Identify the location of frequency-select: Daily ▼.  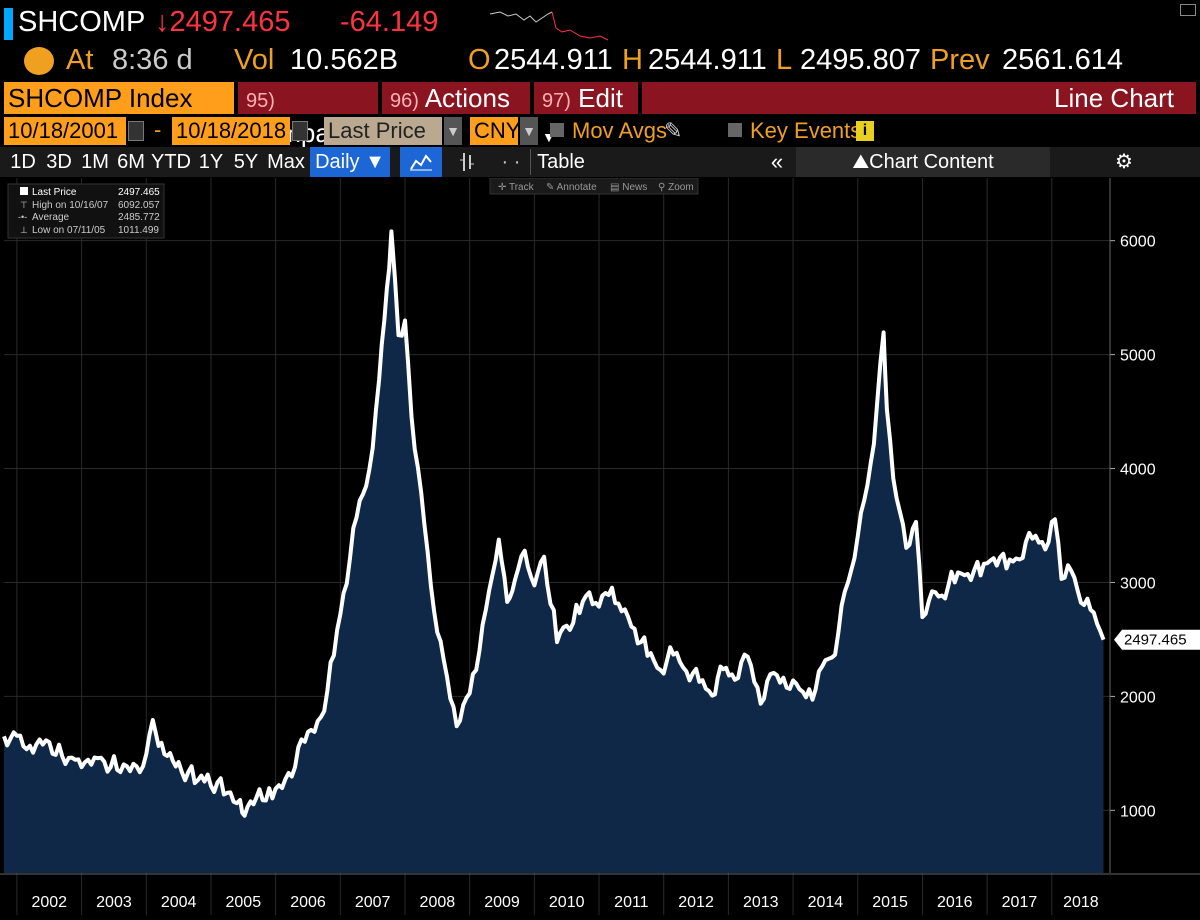
(350, 162).